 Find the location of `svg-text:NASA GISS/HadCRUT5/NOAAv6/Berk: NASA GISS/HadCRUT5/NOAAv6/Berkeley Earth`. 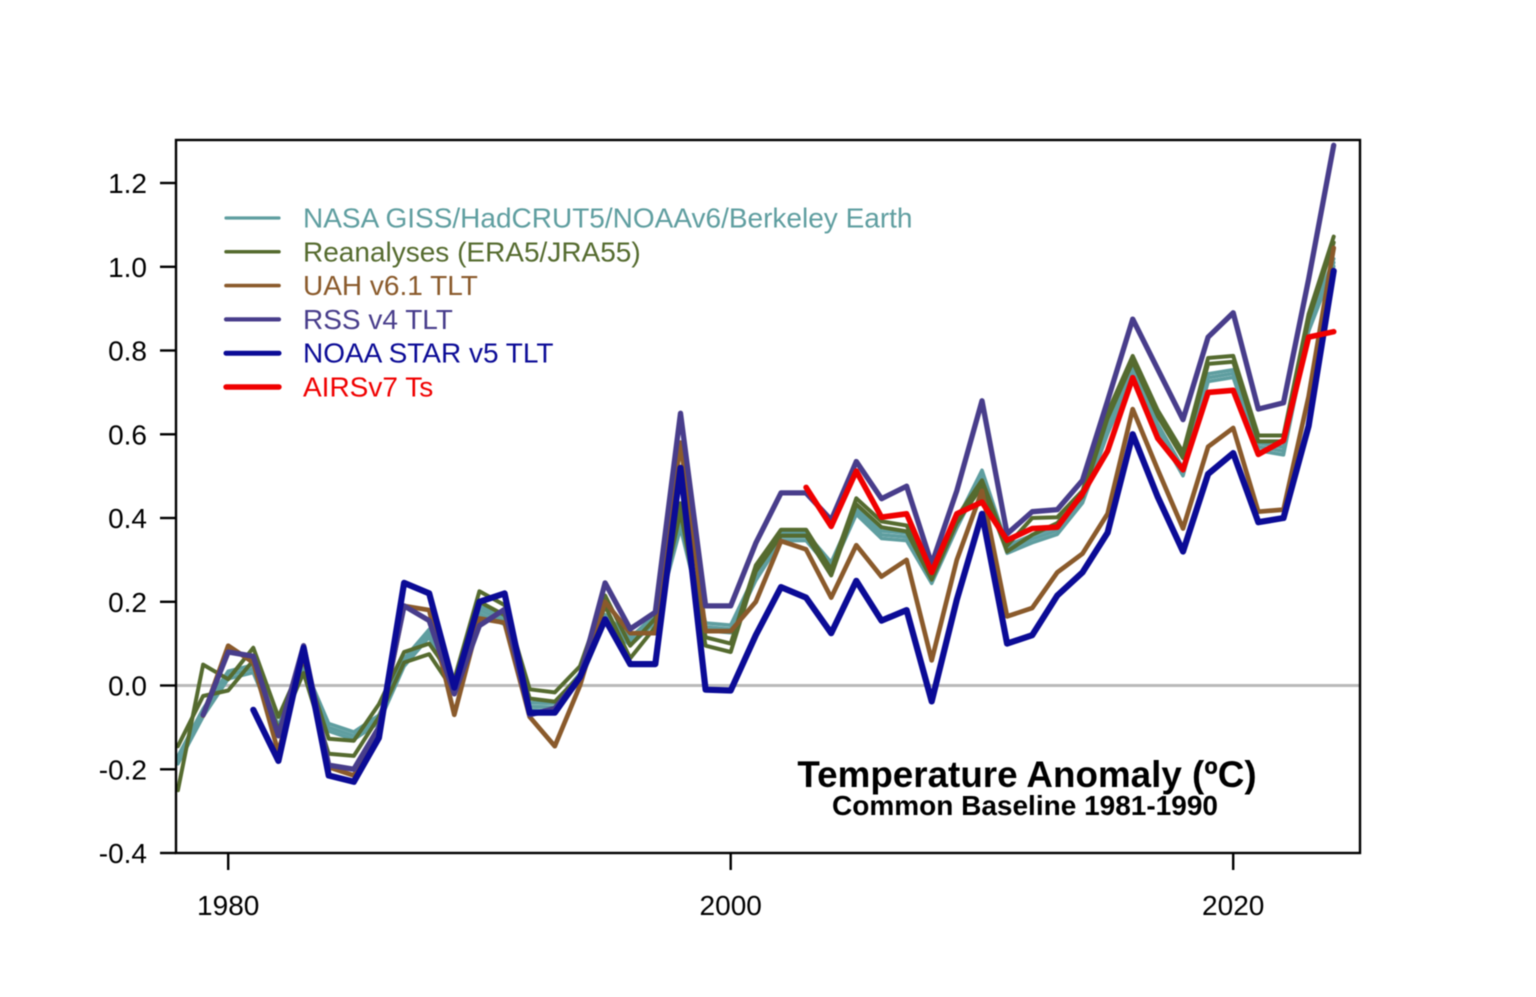

svg-text:NASA GISS/HadCRUT5/NOAAv6/Berk: NASA GISS/HadCRUT5/NOAAv6/Berkeley Earth is located at coordinates (608, 218).